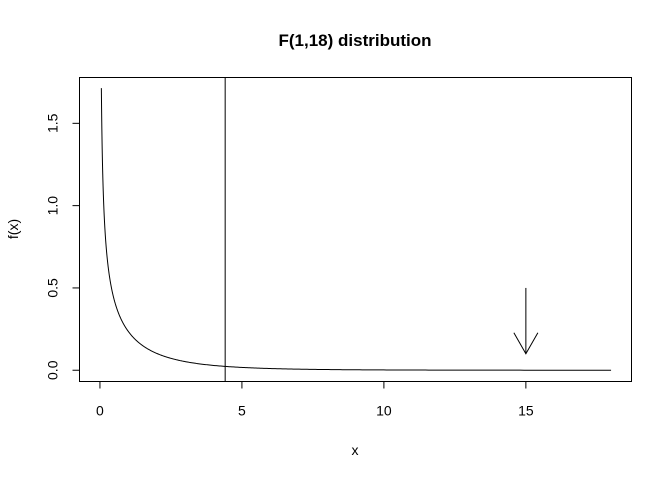 The image size is (672, 480). Describe the element at coordinates (53, 206) in the screenshot. I see `y-tick-label: 1.0` at that location.